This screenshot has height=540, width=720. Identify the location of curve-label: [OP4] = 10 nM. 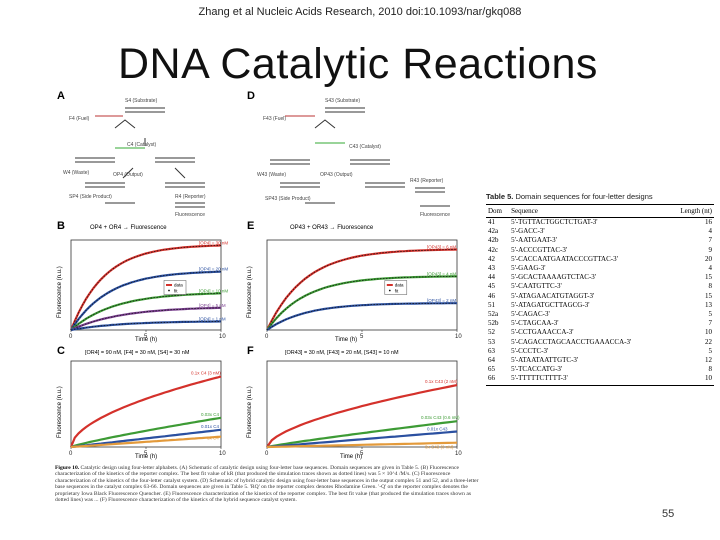
(213, 290).